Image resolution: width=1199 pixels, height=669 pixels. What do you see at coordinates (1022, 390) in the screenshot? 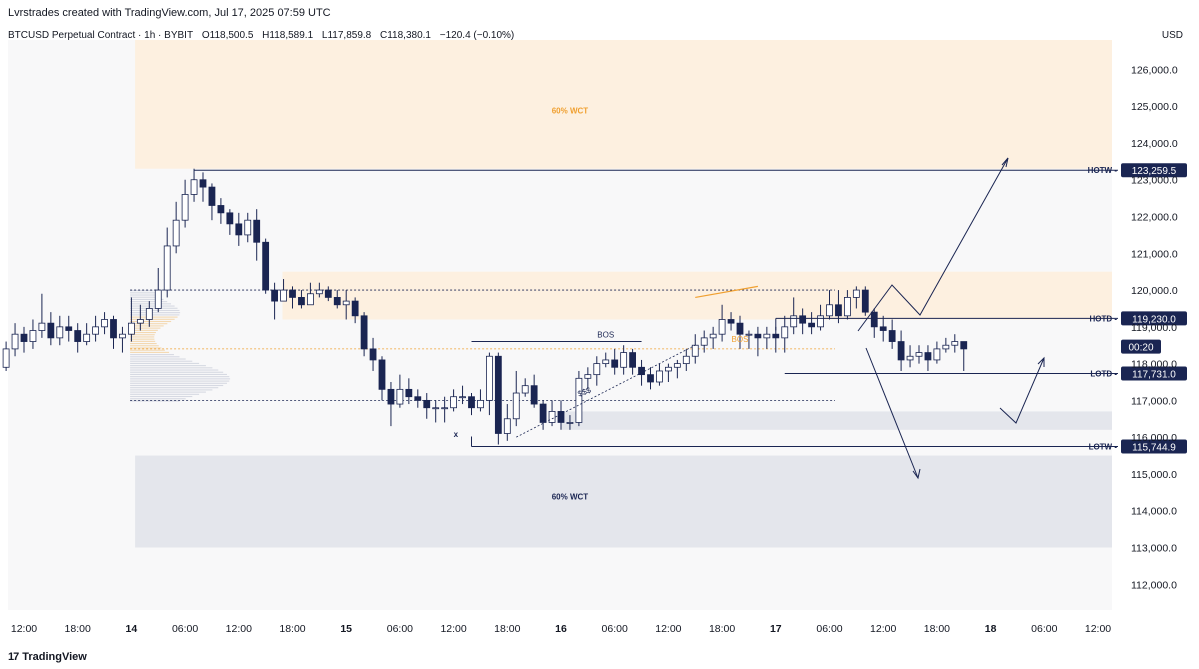
I see `projection-bounce-path` at bounding box center [1022, 390].